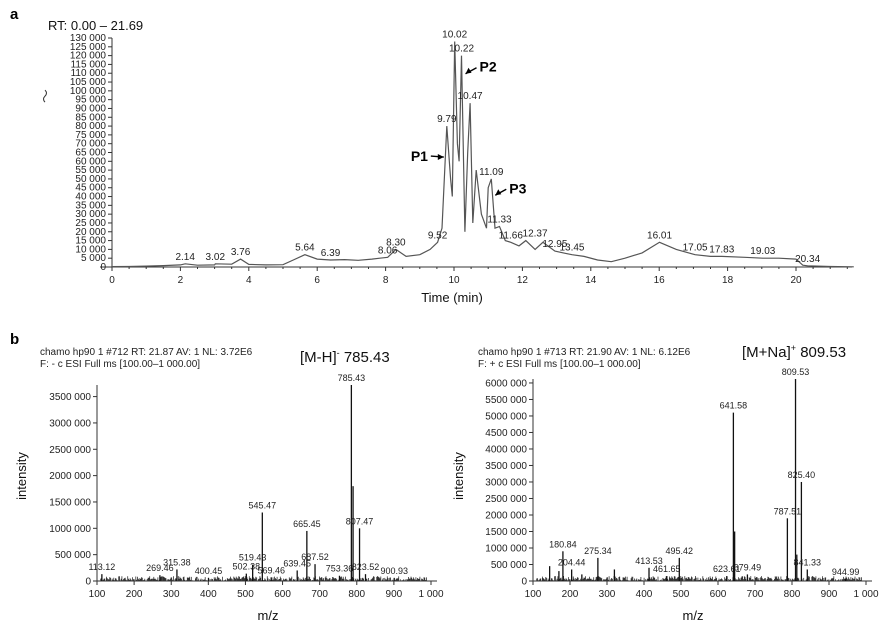 The image size is (881, 626). Describe the element at coordinates (794, 352) in the screenshot. I see `pos-ion-label: [M+Na]+ 809.53` at that location.